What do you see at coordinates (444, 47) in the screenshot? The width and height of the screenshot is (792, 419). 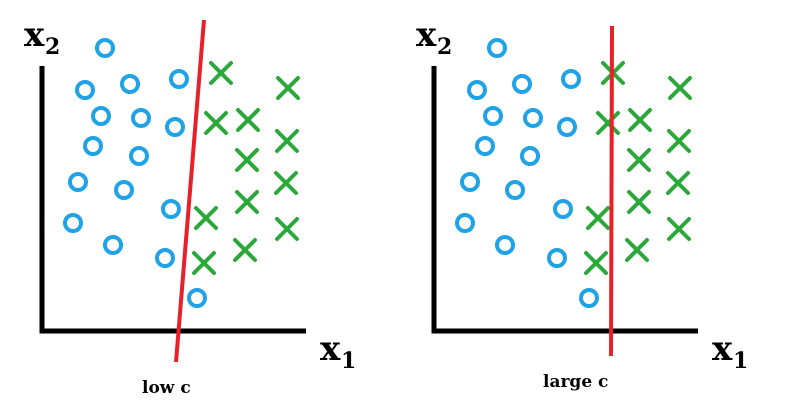 I see `right-y-axis-subscript: 2` at bounding box center [444, 47].